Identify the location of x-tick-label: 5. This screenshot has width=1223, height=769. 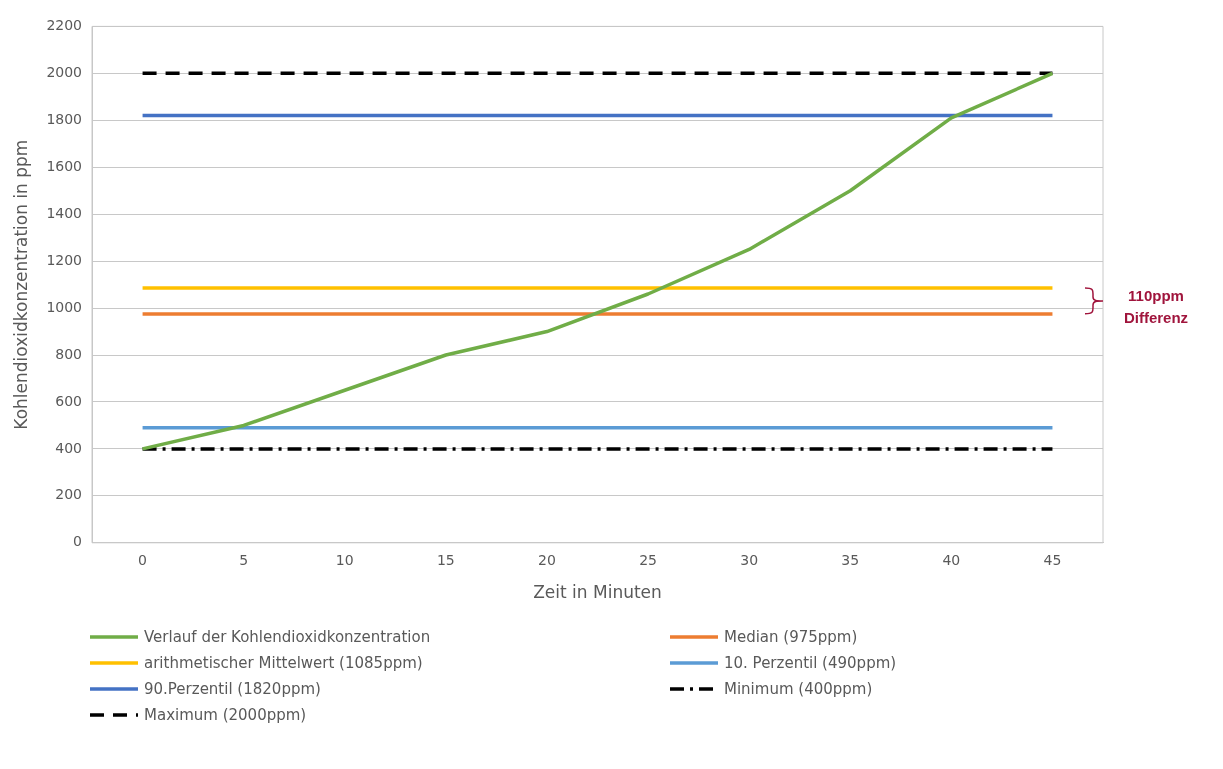
(244, 559).